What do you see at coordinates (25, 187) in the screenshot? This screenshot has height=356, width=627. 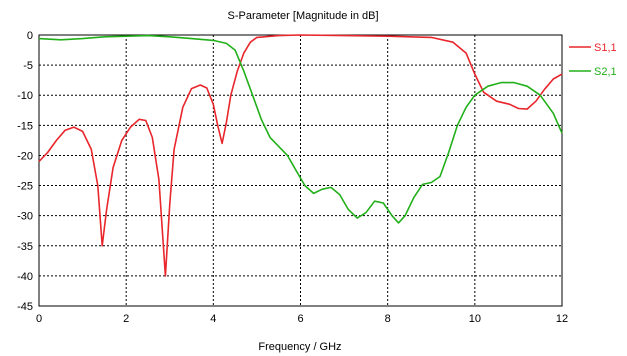 I see `y-tick-label: -25` at bounding box center [25, 187].